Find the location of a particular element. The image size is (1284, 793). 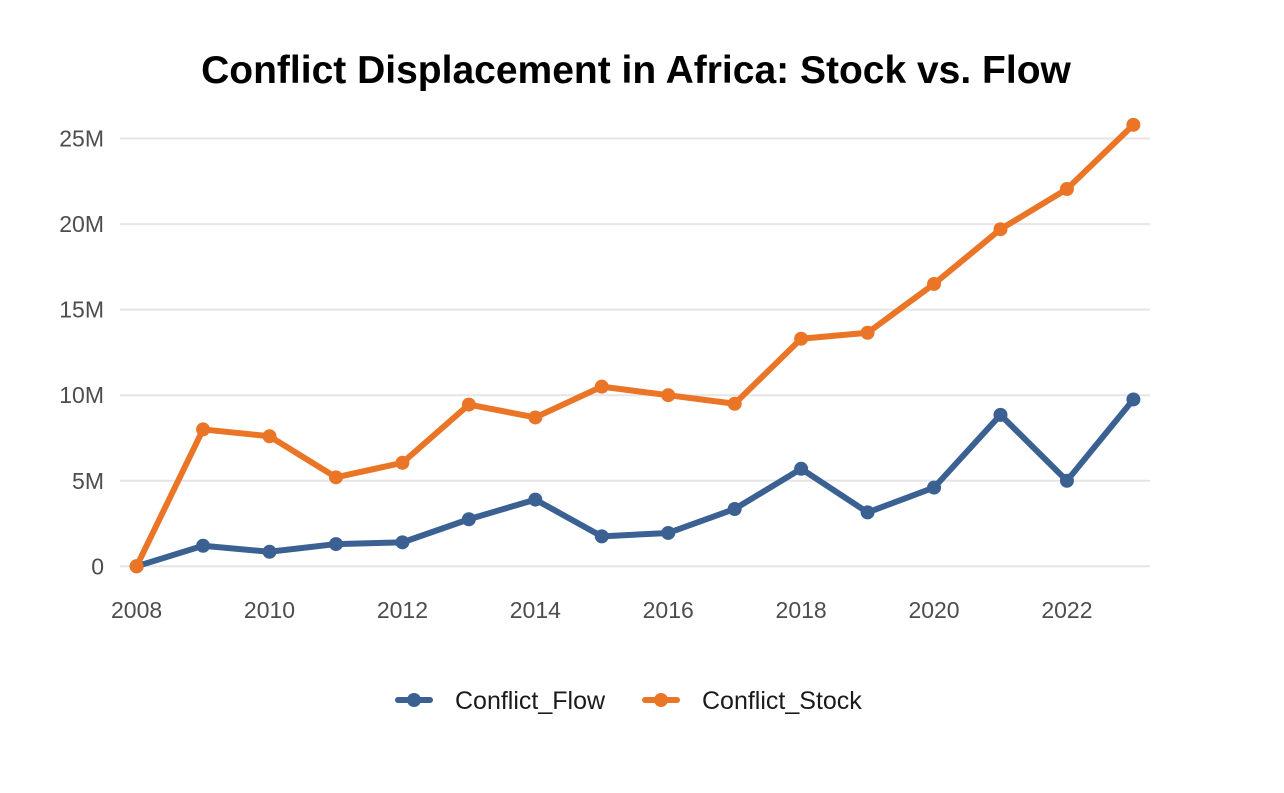

y-axis-ticks: 0 5M 10M 15M 20M 25M is located at coordinates (81, 353).